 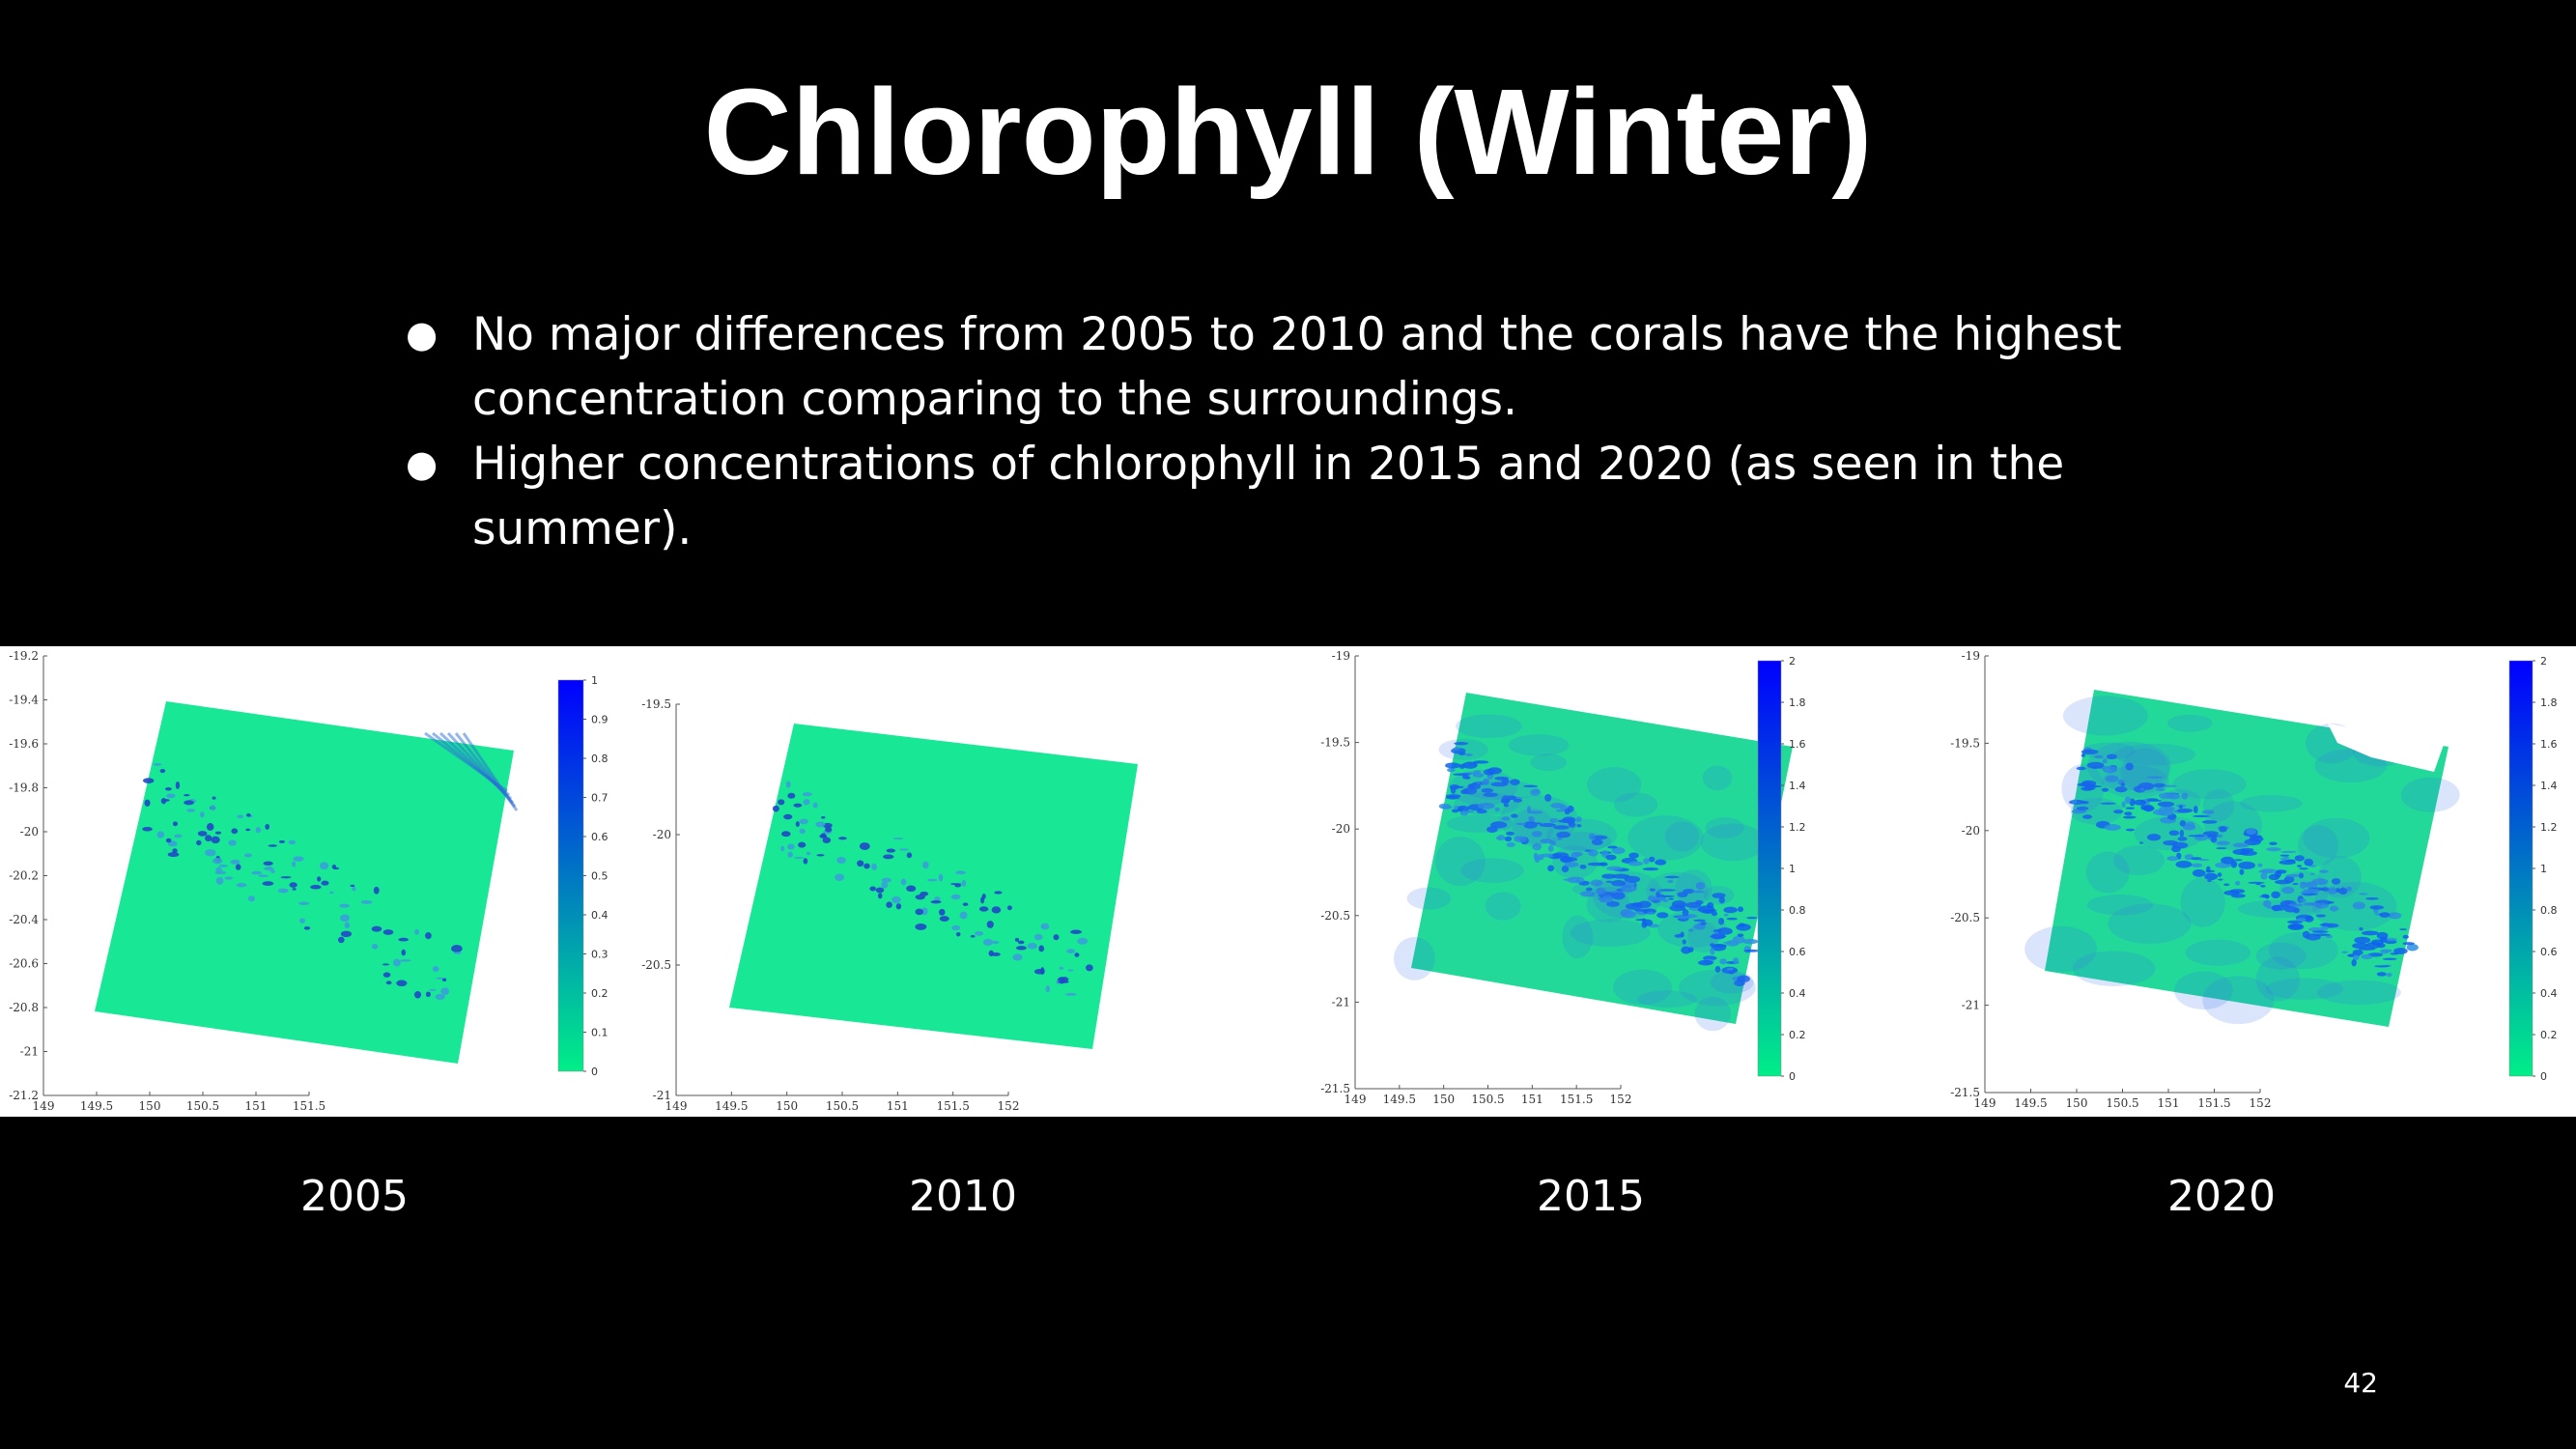 I want to click on year-label-2005: 2005, so click(x=354, y=1196).